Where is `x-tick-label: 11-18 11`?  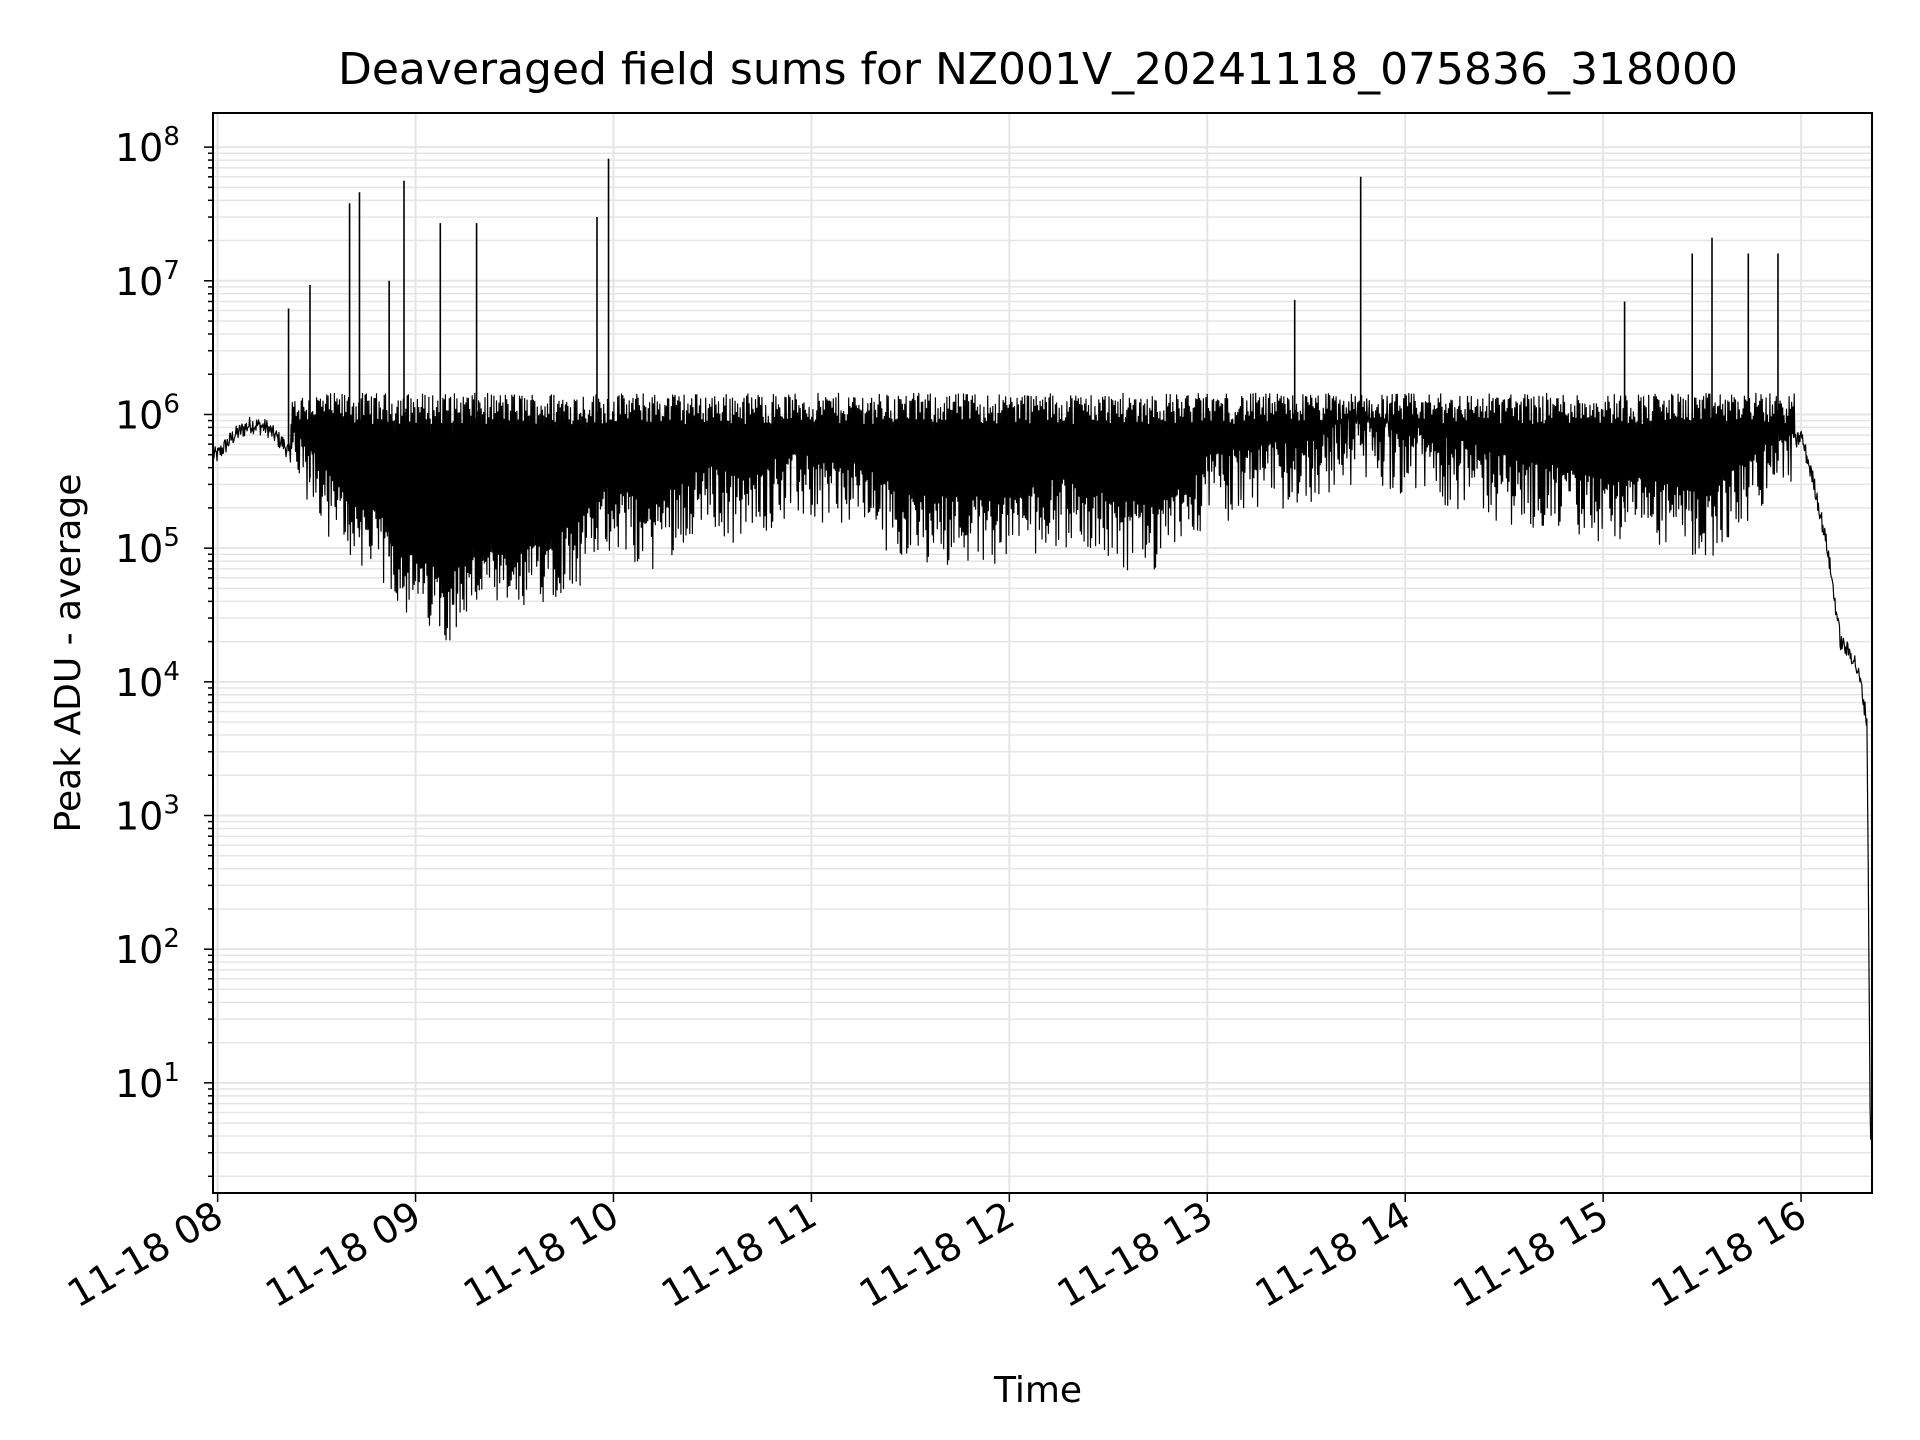
x-tick-label: 11-18 11 is located at coordinates (739, 1255).